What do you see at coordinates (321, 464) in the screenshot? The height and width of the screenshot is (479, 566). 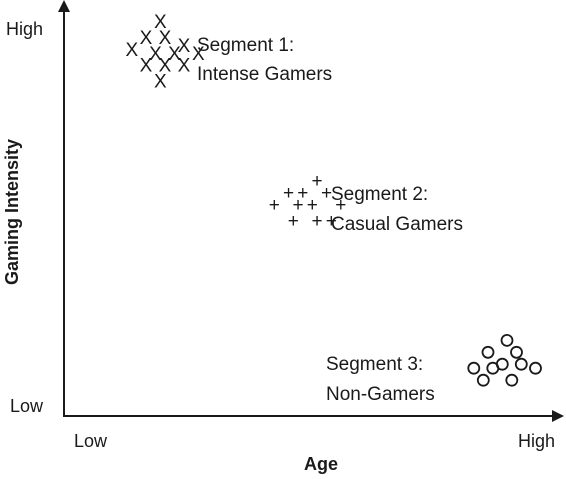 I see `x-axis-title: Age` at bounding box center [321, 464].